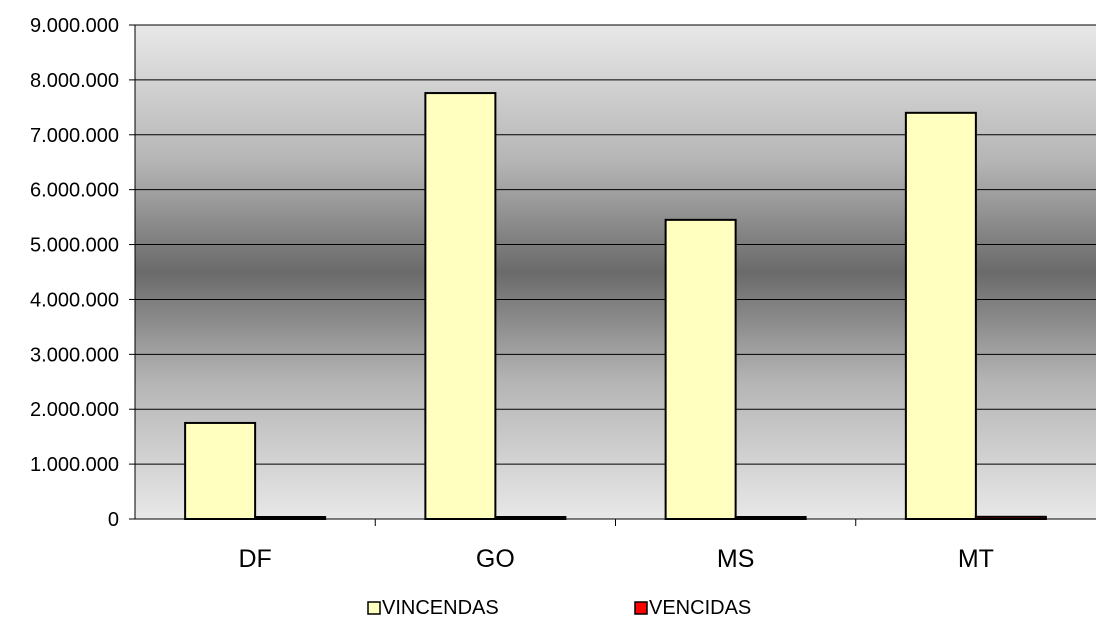  I want to click on y-tick-label: 6.000.000, so click(74, 191).